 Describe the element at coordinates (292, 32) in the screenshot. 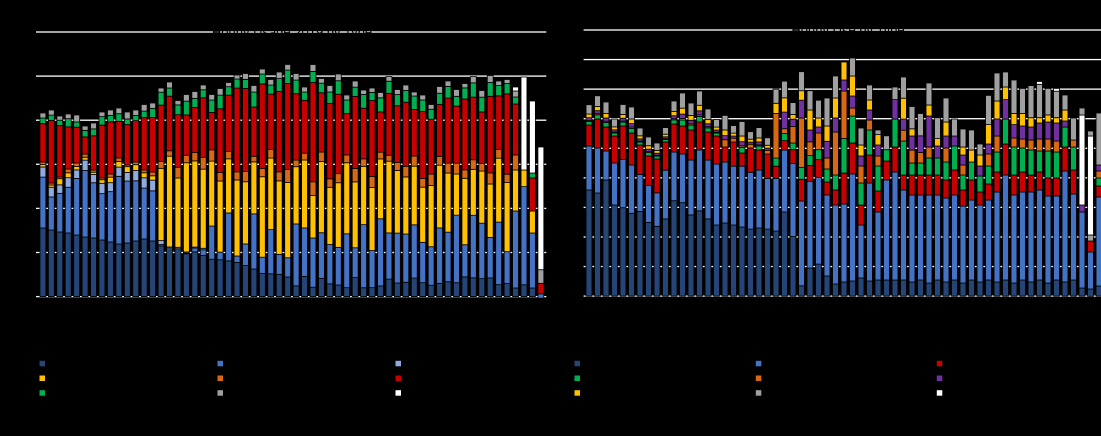

I see `svg-text: Hourly Usage 2019 by Type` at that location.